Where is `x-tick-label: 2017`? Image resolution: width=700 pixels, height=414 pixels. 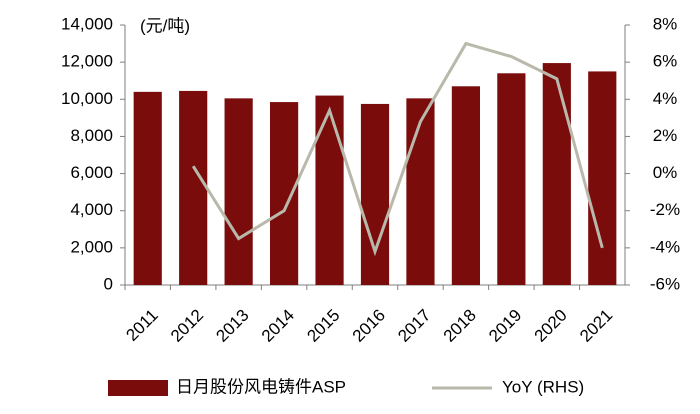 x-tick-label: 2017 is located at coordinates (414, 326).